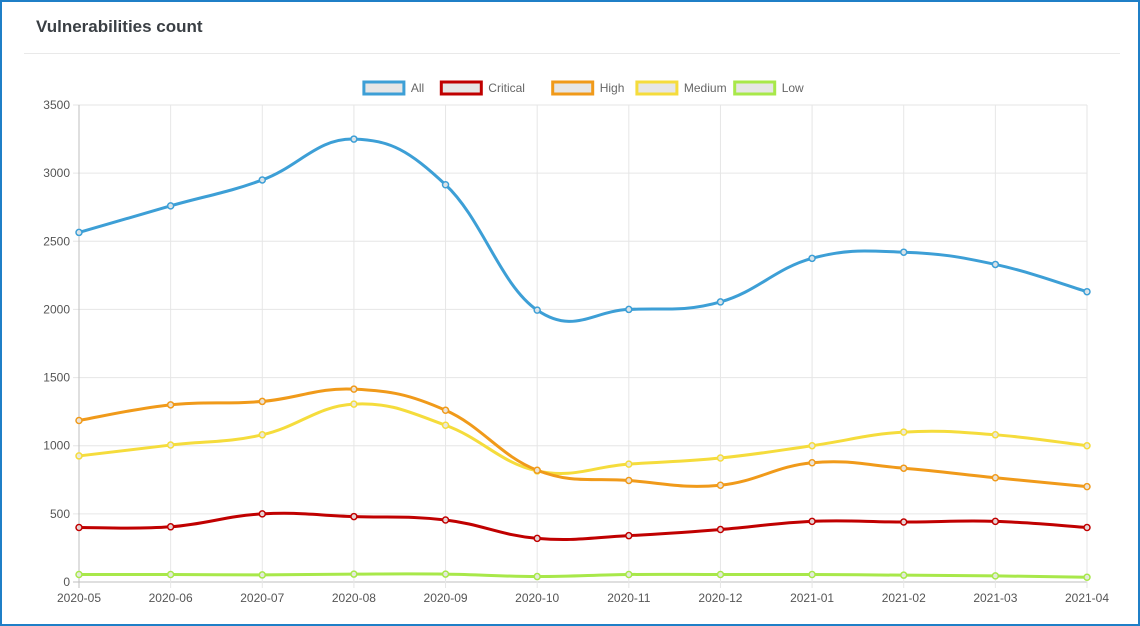  I want to click on legend-item-low: Low, so click(768, 88).